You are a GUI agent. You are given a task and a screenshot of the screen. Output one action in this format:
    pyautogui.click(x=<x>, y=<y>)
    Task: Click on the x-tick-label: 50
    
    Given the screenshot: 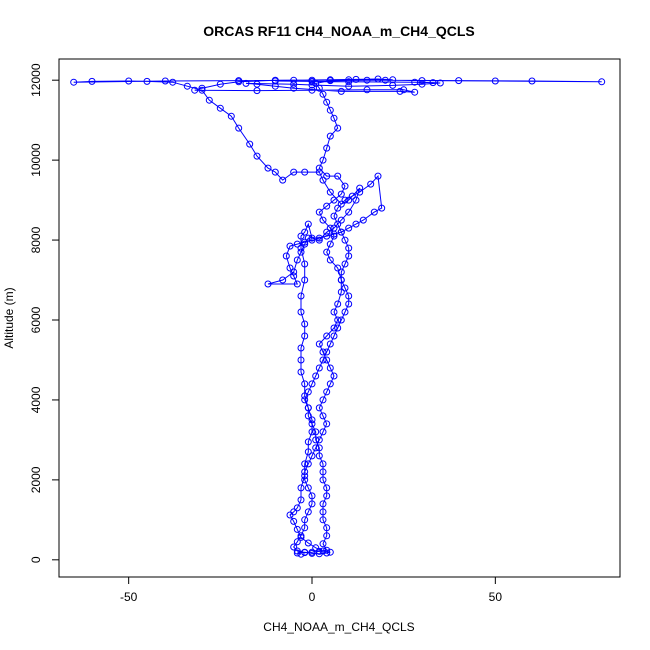 What is the action you would take?
    pyautogui.click(x=496, y=597)
    